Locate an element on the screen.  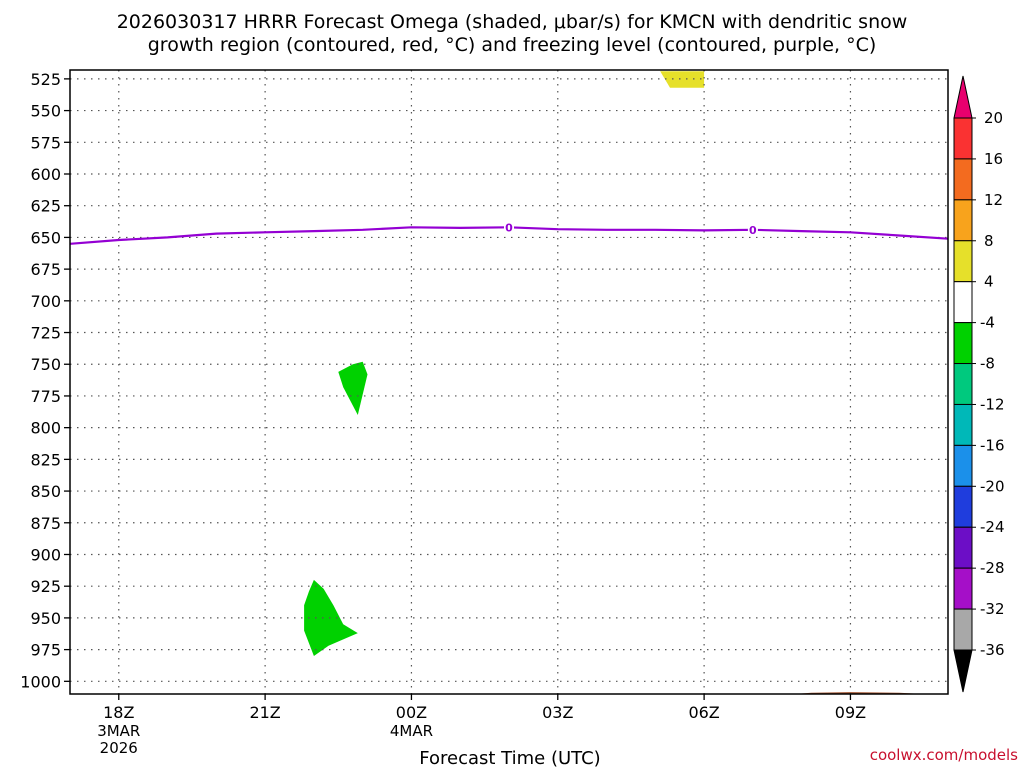
x-tick-label: 00Z is located at coordinates (411, 712).